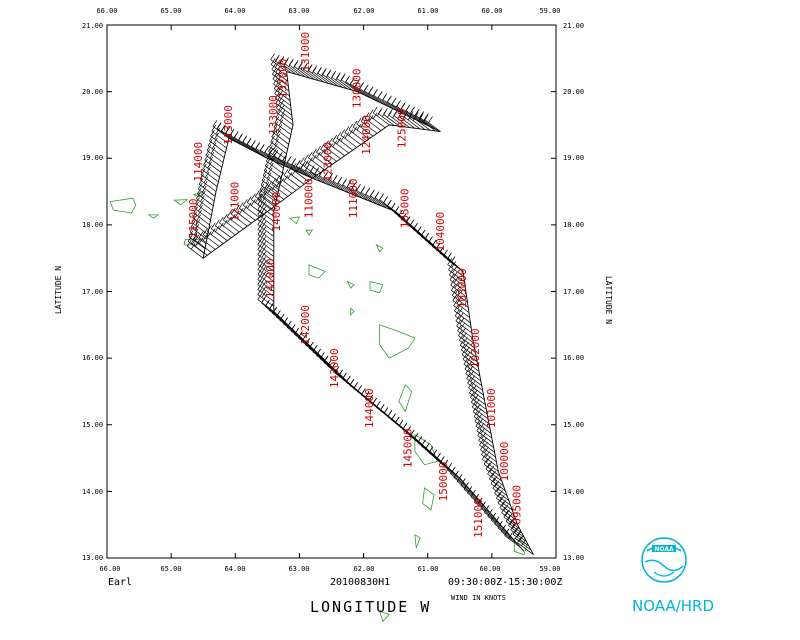  What do you see at coordinates (427, 569) in the screenshot?
I see `lon-tick-bottom: 61.00` at bounding box center [427, 569].